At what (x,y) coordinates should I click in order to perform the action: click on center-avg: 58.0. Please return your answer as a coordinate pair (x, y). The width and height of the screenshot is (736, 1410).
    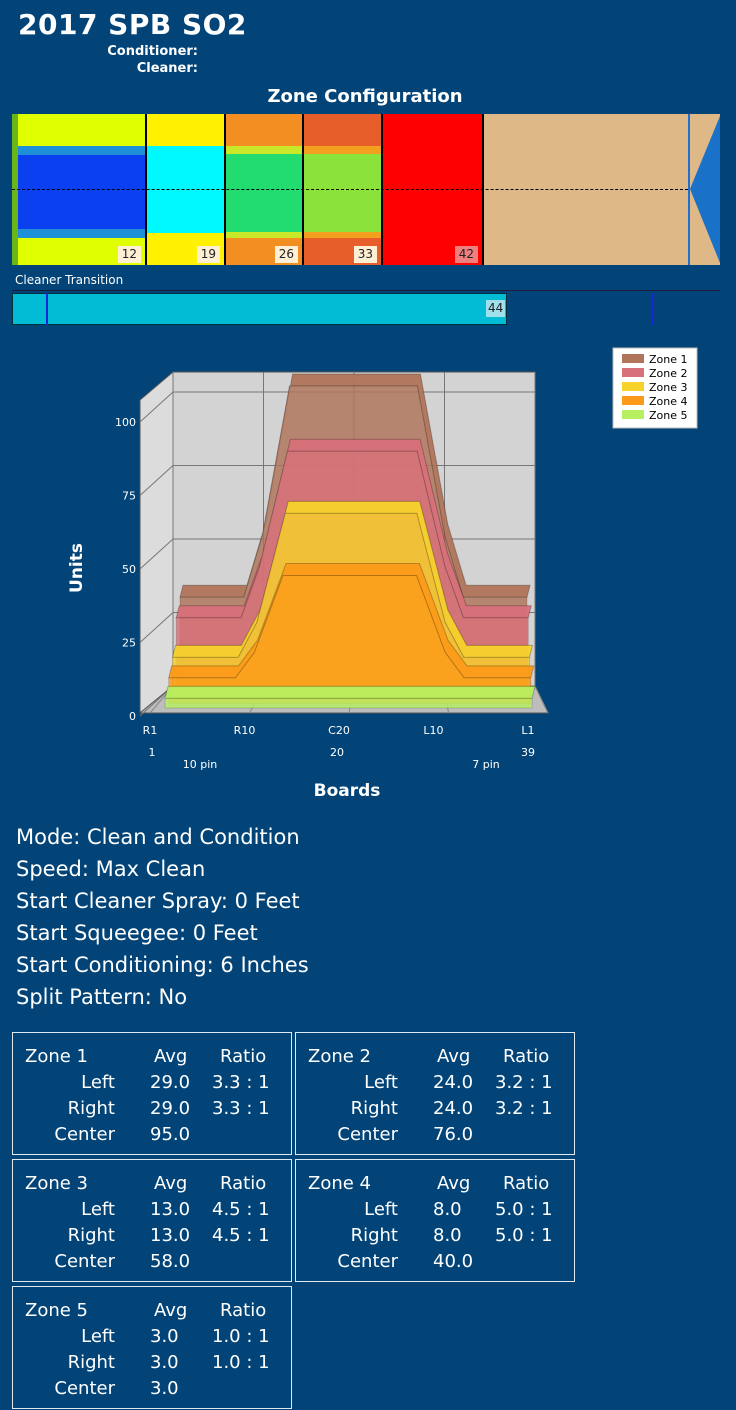
    Looking at the image, I should click on (170, 1261).